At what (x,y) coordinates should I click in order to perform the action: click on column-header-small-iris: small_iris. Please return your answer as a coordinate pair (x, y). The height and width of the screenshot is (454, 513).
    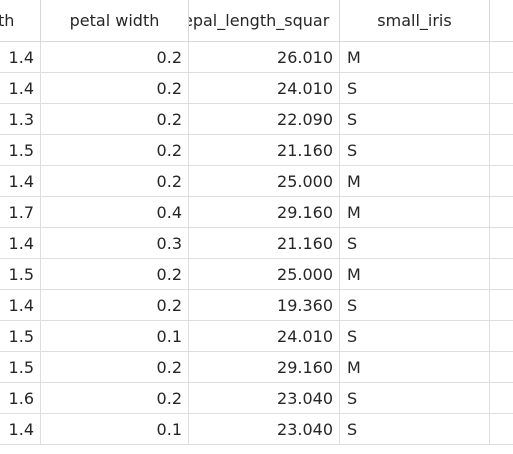
    Looking at the image, I should click on (415, 20).